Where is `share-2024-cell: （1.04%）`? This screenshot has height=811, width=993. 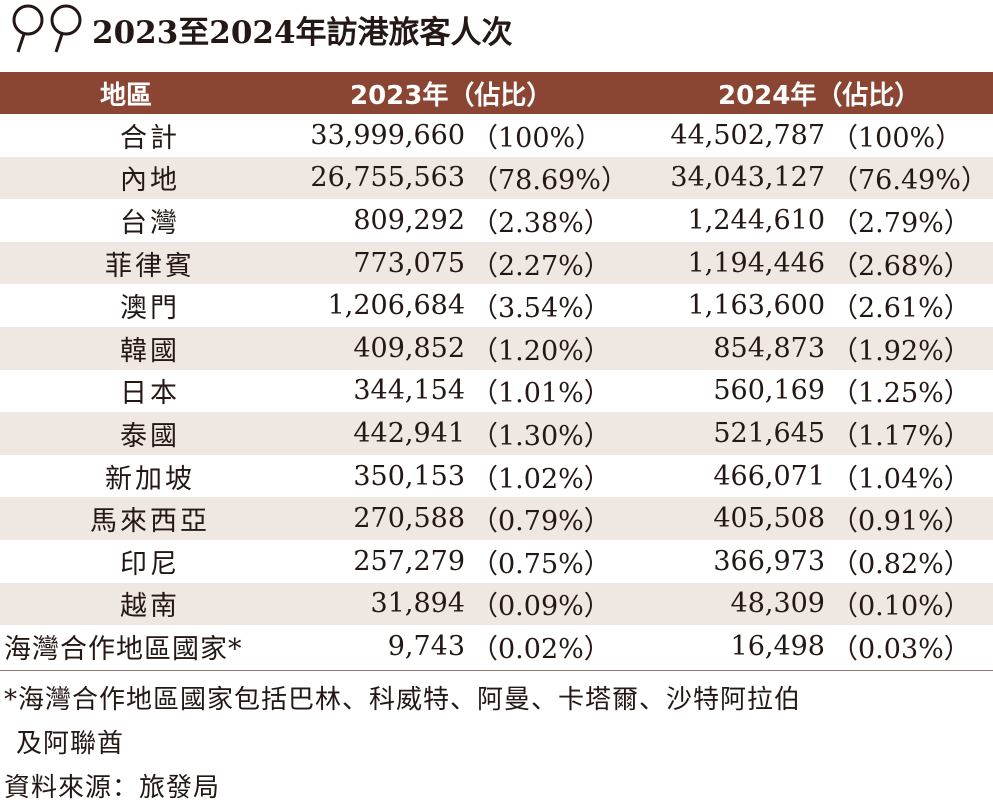 share-2024-cell: （1.04%） is located at coordinates (901, 479).